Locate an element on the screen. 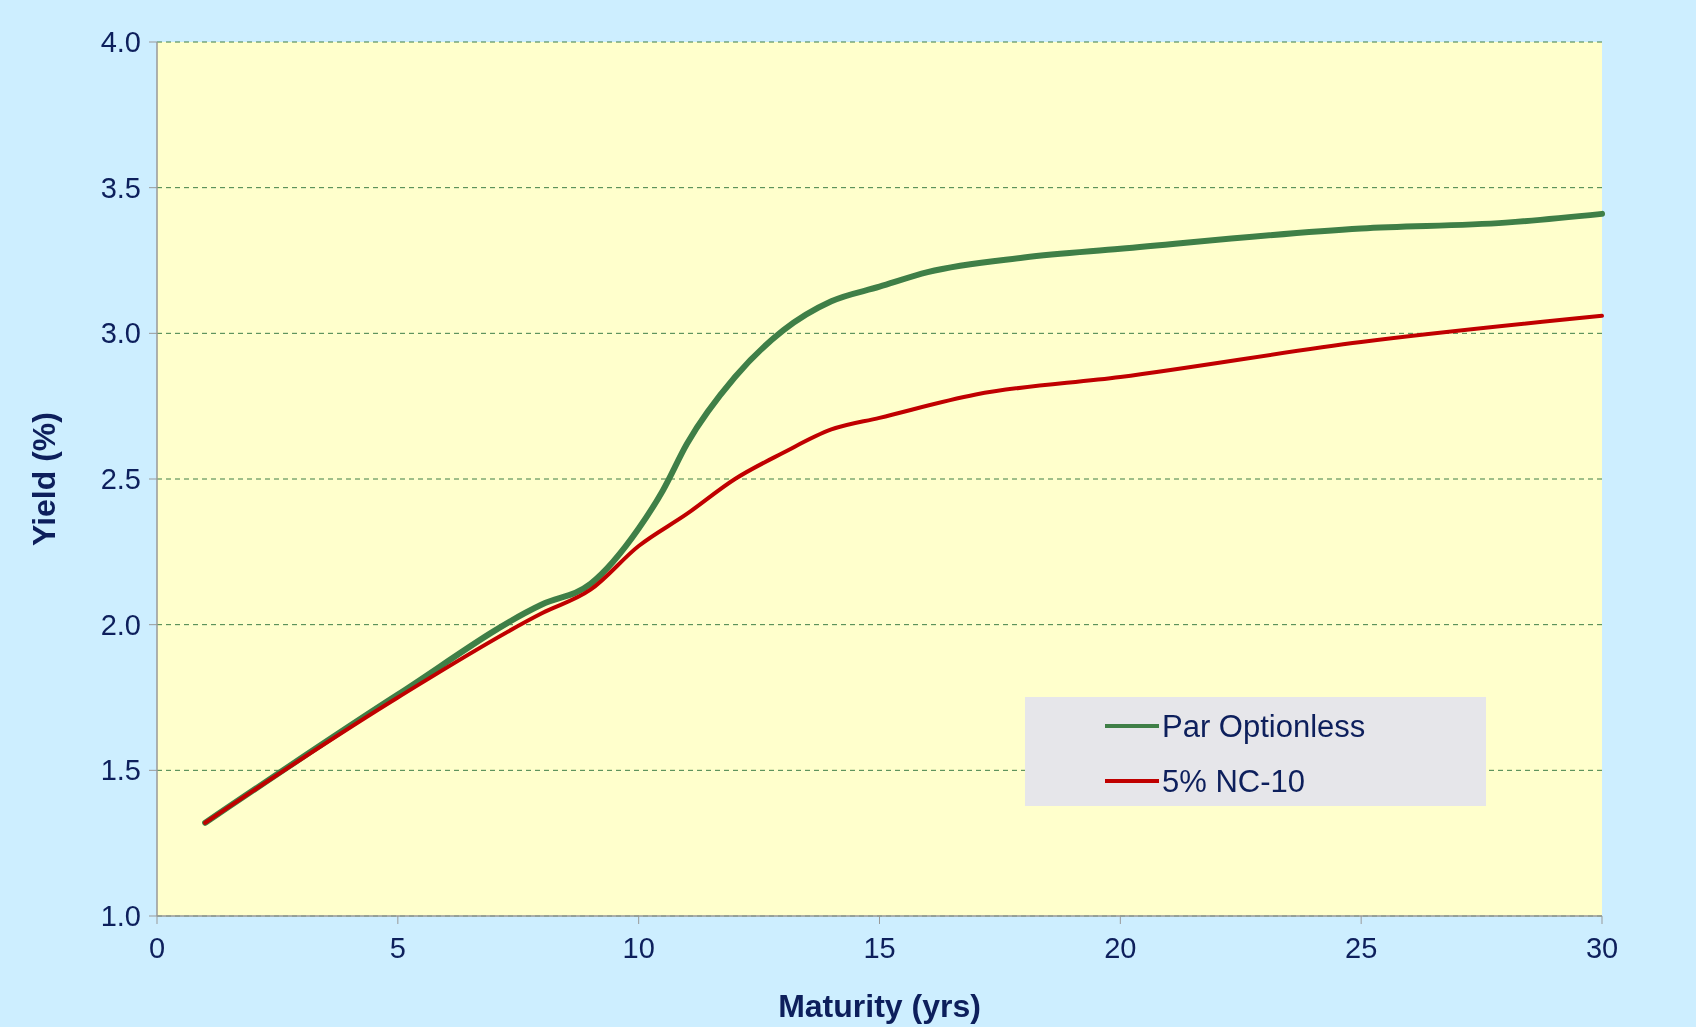 The width and height of the screenshot is (1696, 1027). y-tick-label: 3.0 is located at coordinates (120, 333).